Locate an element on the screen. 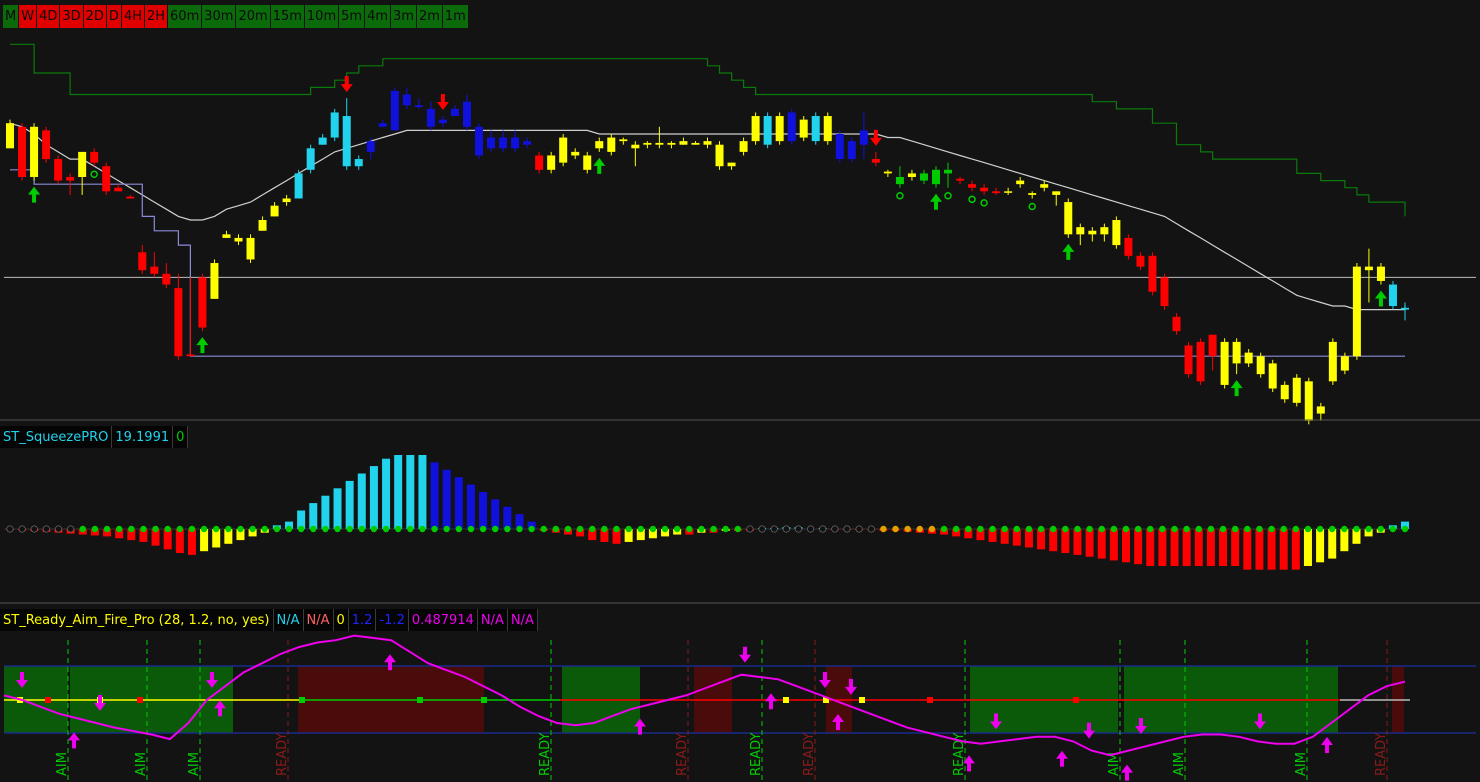 The image size is (1480, 782). timeframe-2d: 2D is located at coordinates (94, 16).